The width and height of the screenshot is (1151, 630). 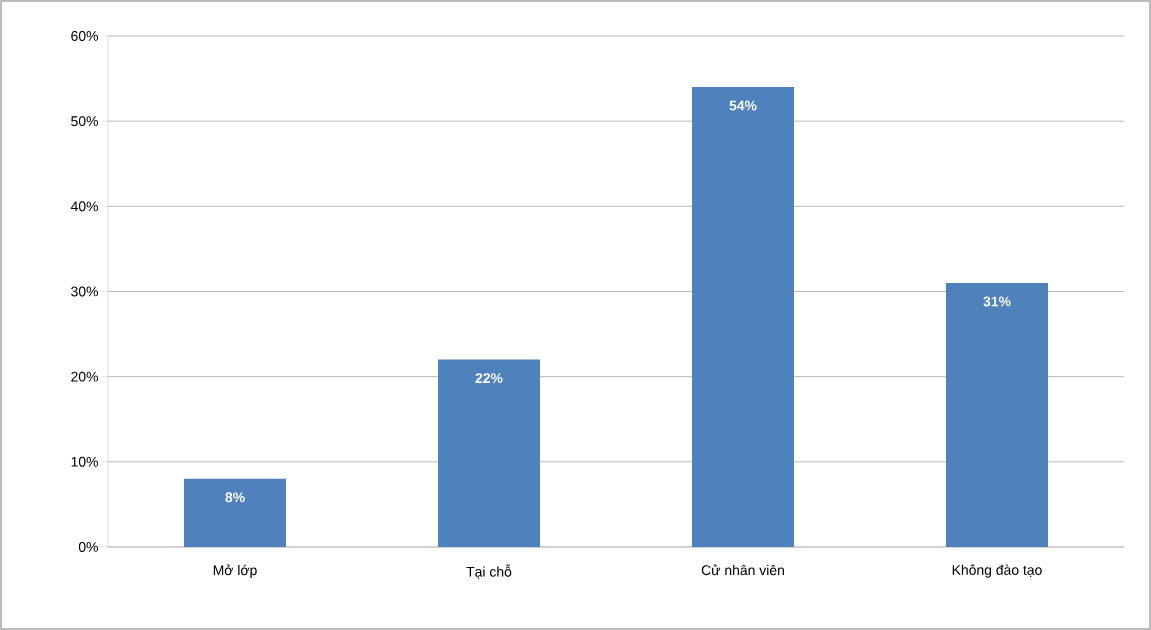 I want to click on x-tick-label: Tại chỗ, so click(x=489, y=571).